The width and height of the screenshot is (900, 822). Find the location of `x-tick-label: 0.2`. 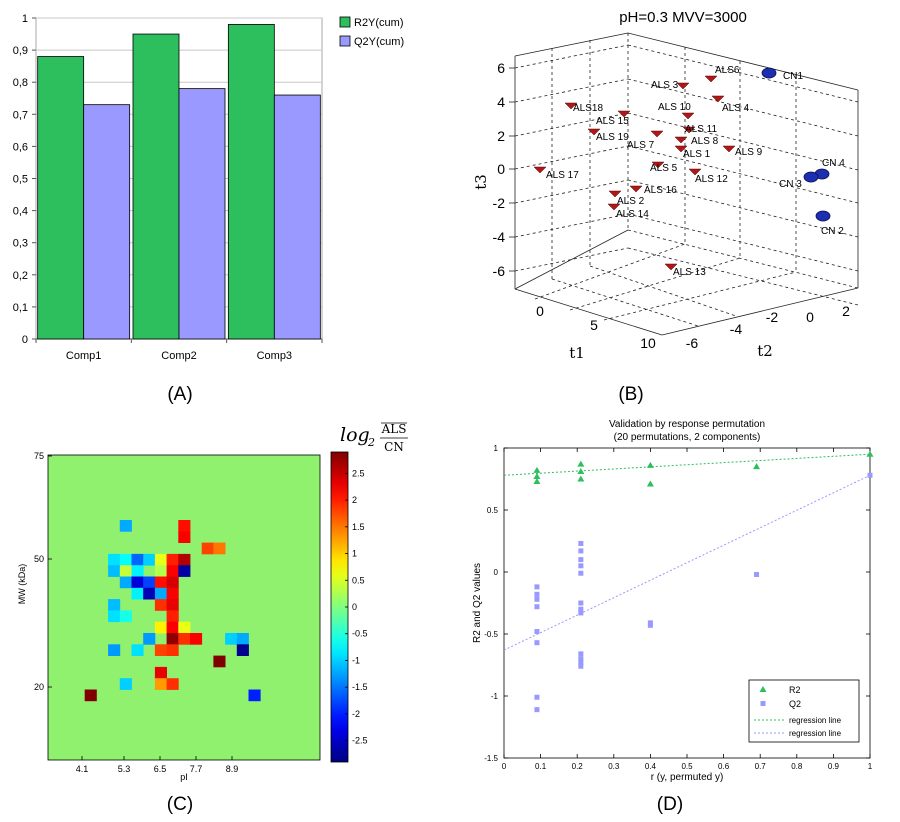

x-tick-label: 0.2 is located at coordinates (578, 766).